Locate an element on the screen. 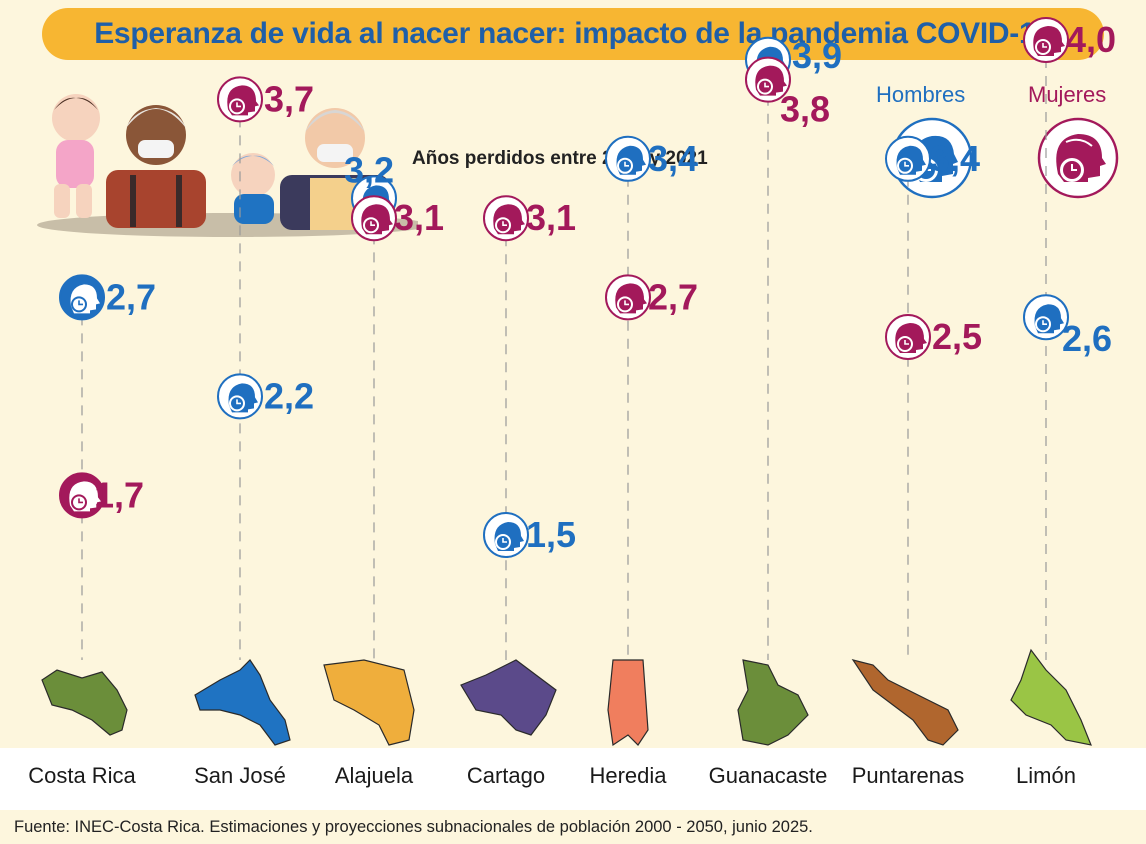  mujeres-value-5: 2,7 is located at coordinates (673, 296).